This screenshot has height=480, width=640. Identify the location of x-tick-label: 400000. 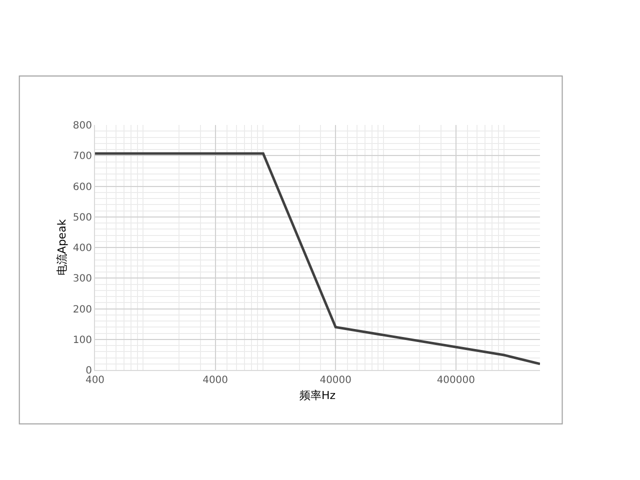
(456, 380).